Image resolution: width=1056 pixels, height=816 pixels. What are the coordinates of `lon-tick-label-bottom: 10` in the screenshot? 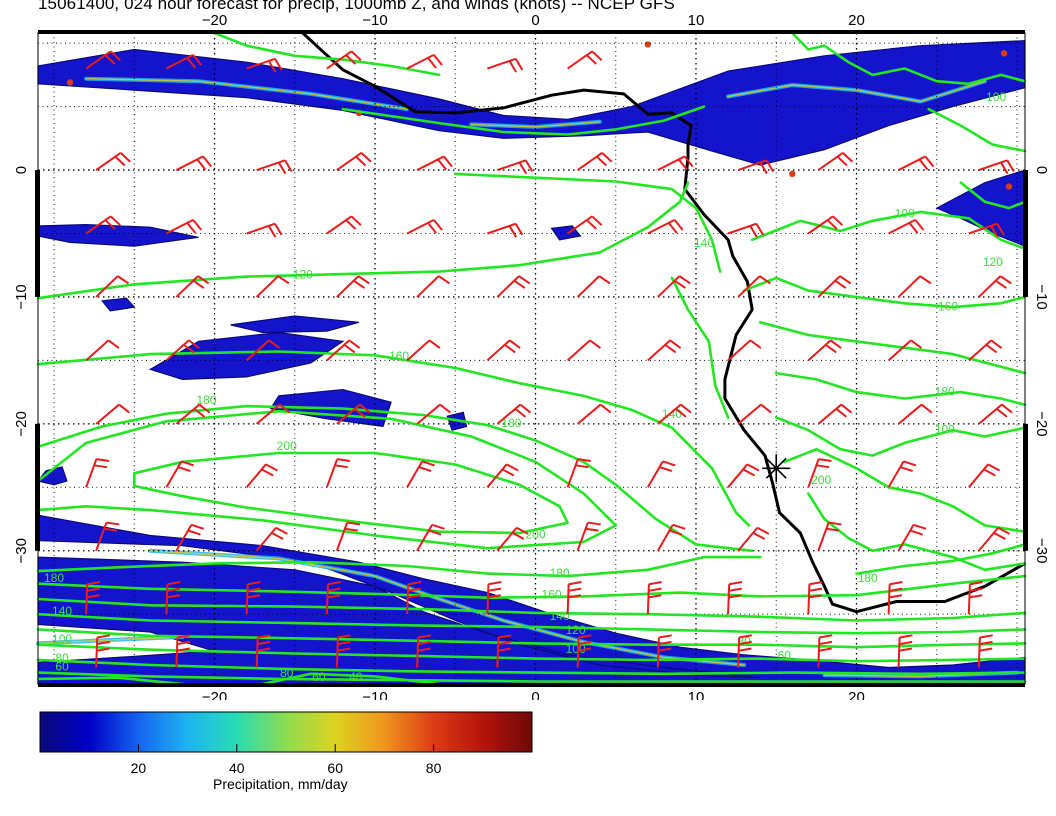 It's located at (696, 694).